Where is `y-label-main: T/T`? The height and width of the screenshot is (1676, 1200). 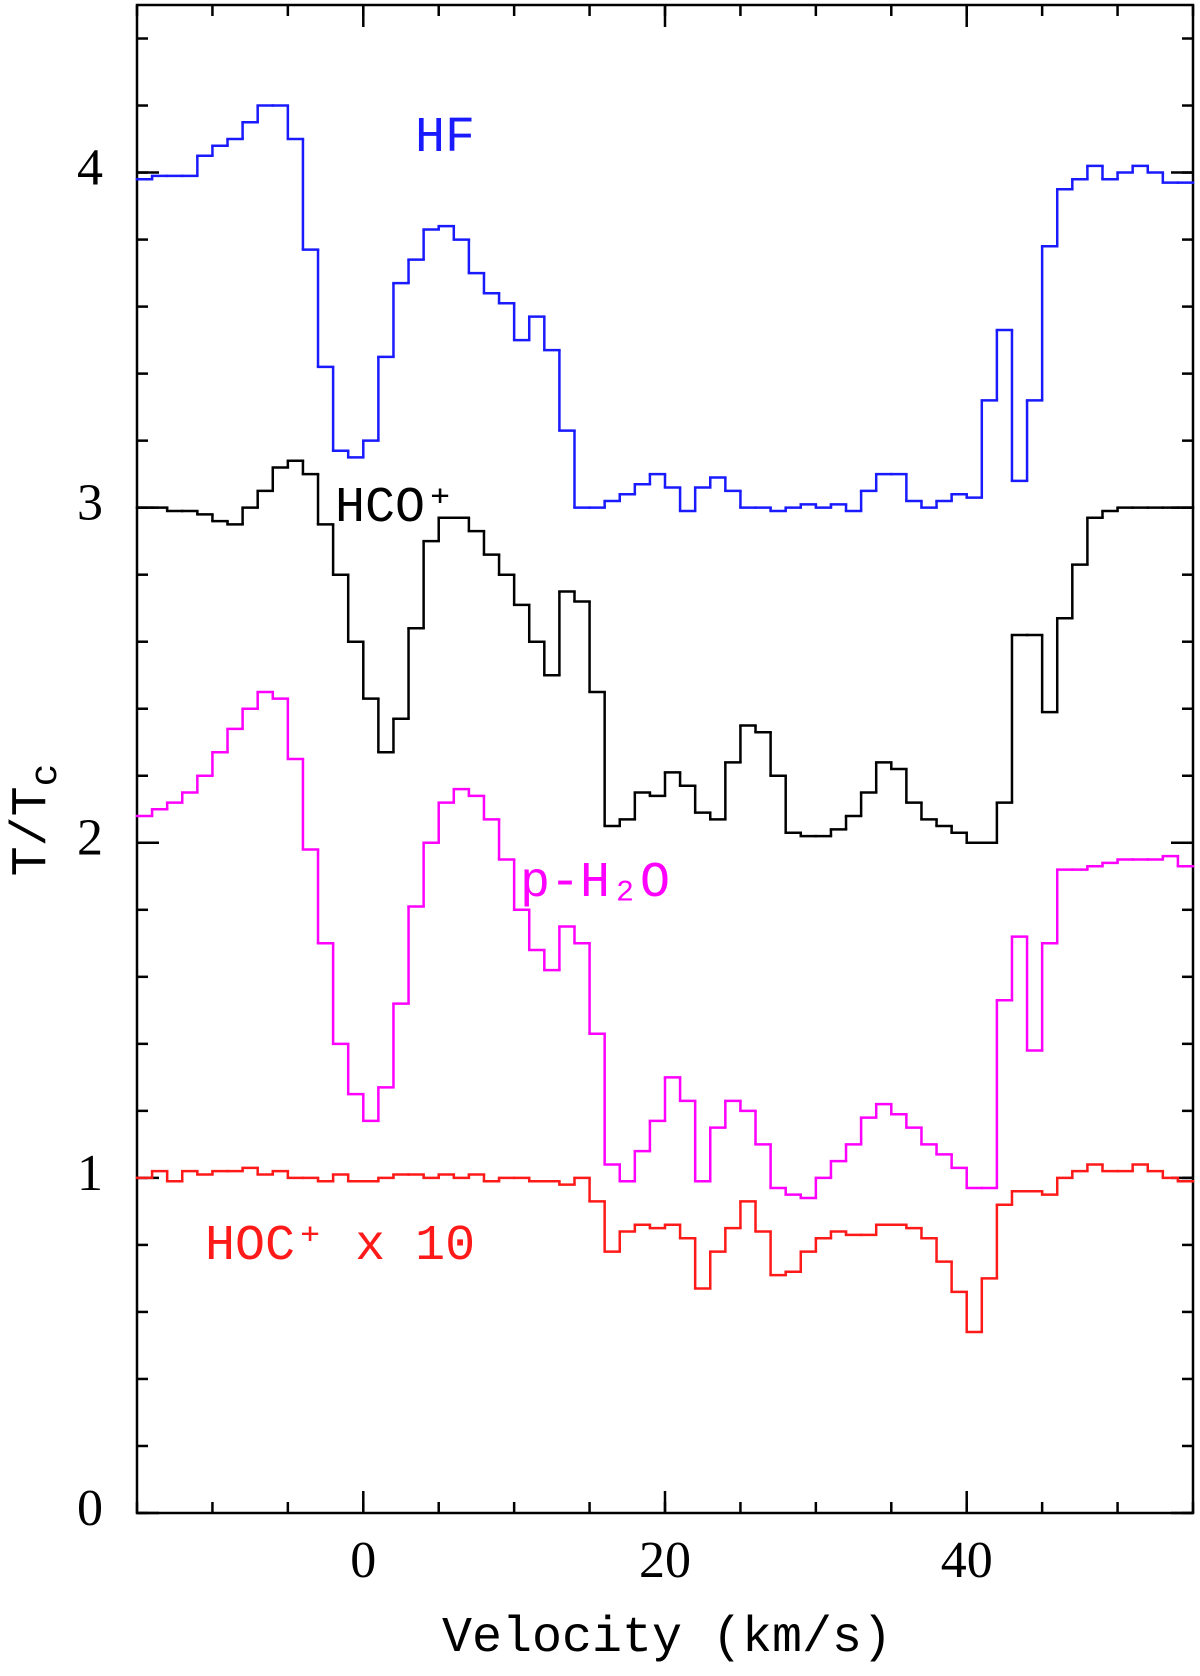
y-label-main: T/T is located at coordinates (32, 831).